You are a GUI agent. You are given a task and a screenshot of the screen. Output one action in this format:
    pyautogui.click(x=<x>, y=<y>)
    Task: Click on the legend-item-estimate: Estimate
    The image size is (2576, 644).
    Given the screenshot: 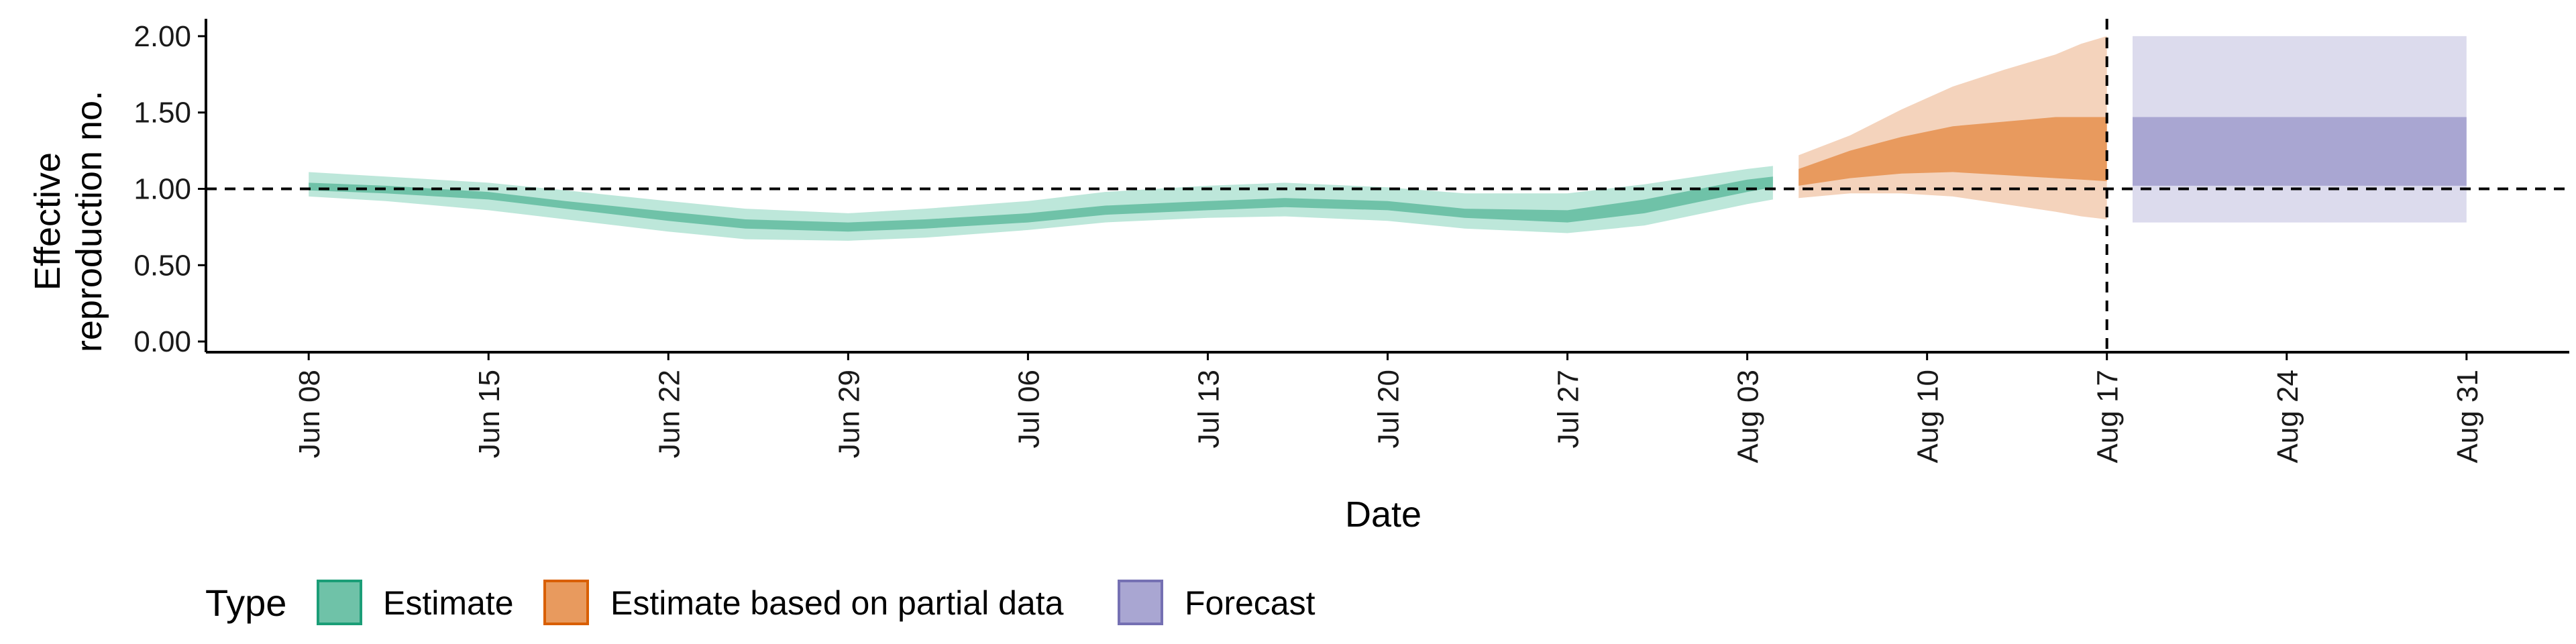 What is the action you would take?
    pyautogui.click(x=415, y=602)
    